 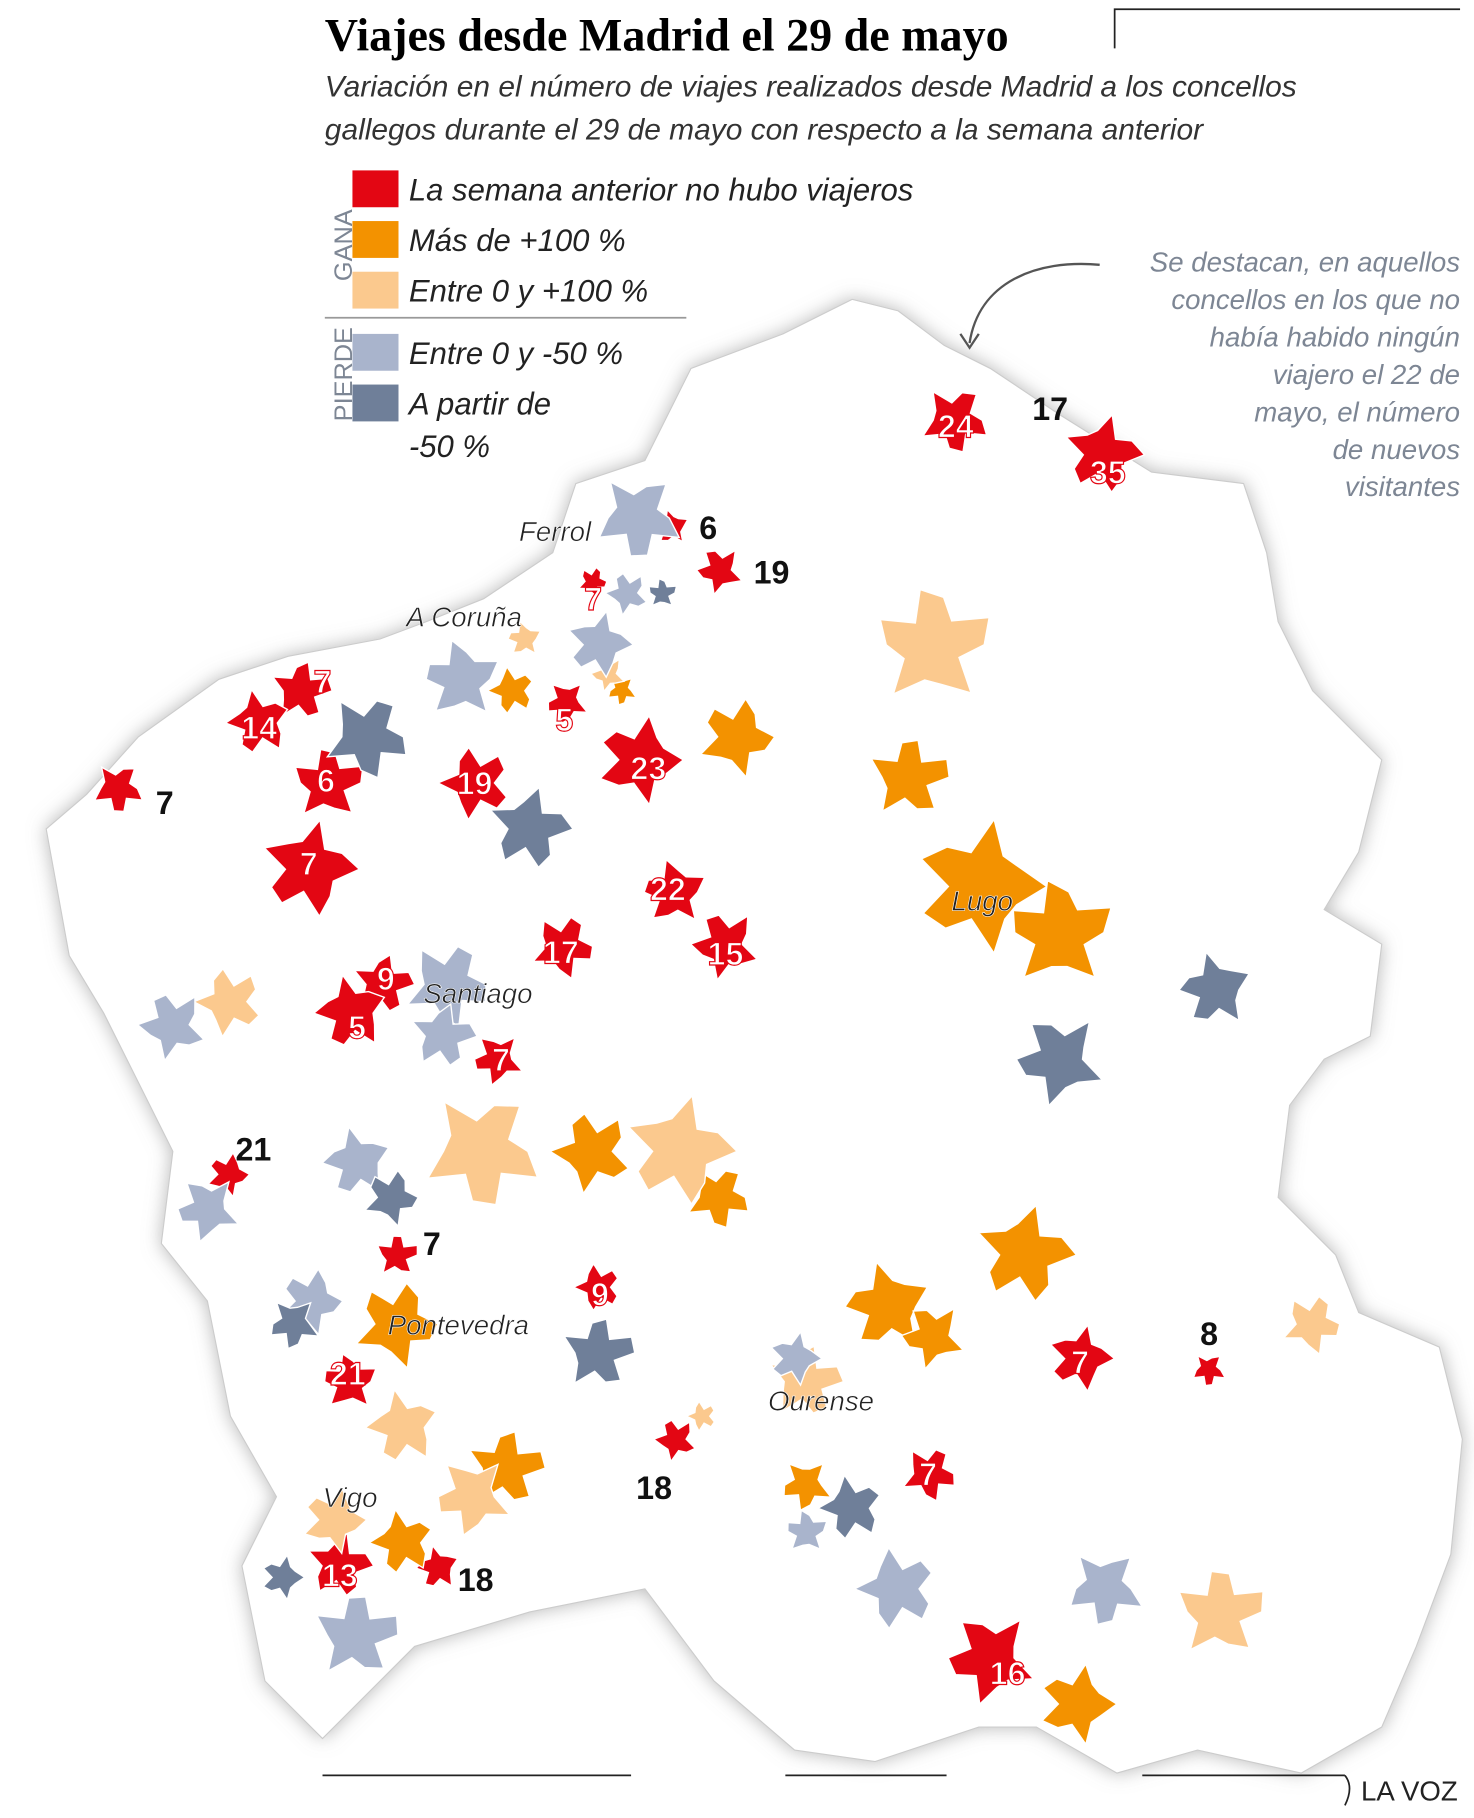 What do you see at coordinates (1402, 486) in the screenshot?
I see `annotation-line: visitantes` at bounding box center [1402, 486].